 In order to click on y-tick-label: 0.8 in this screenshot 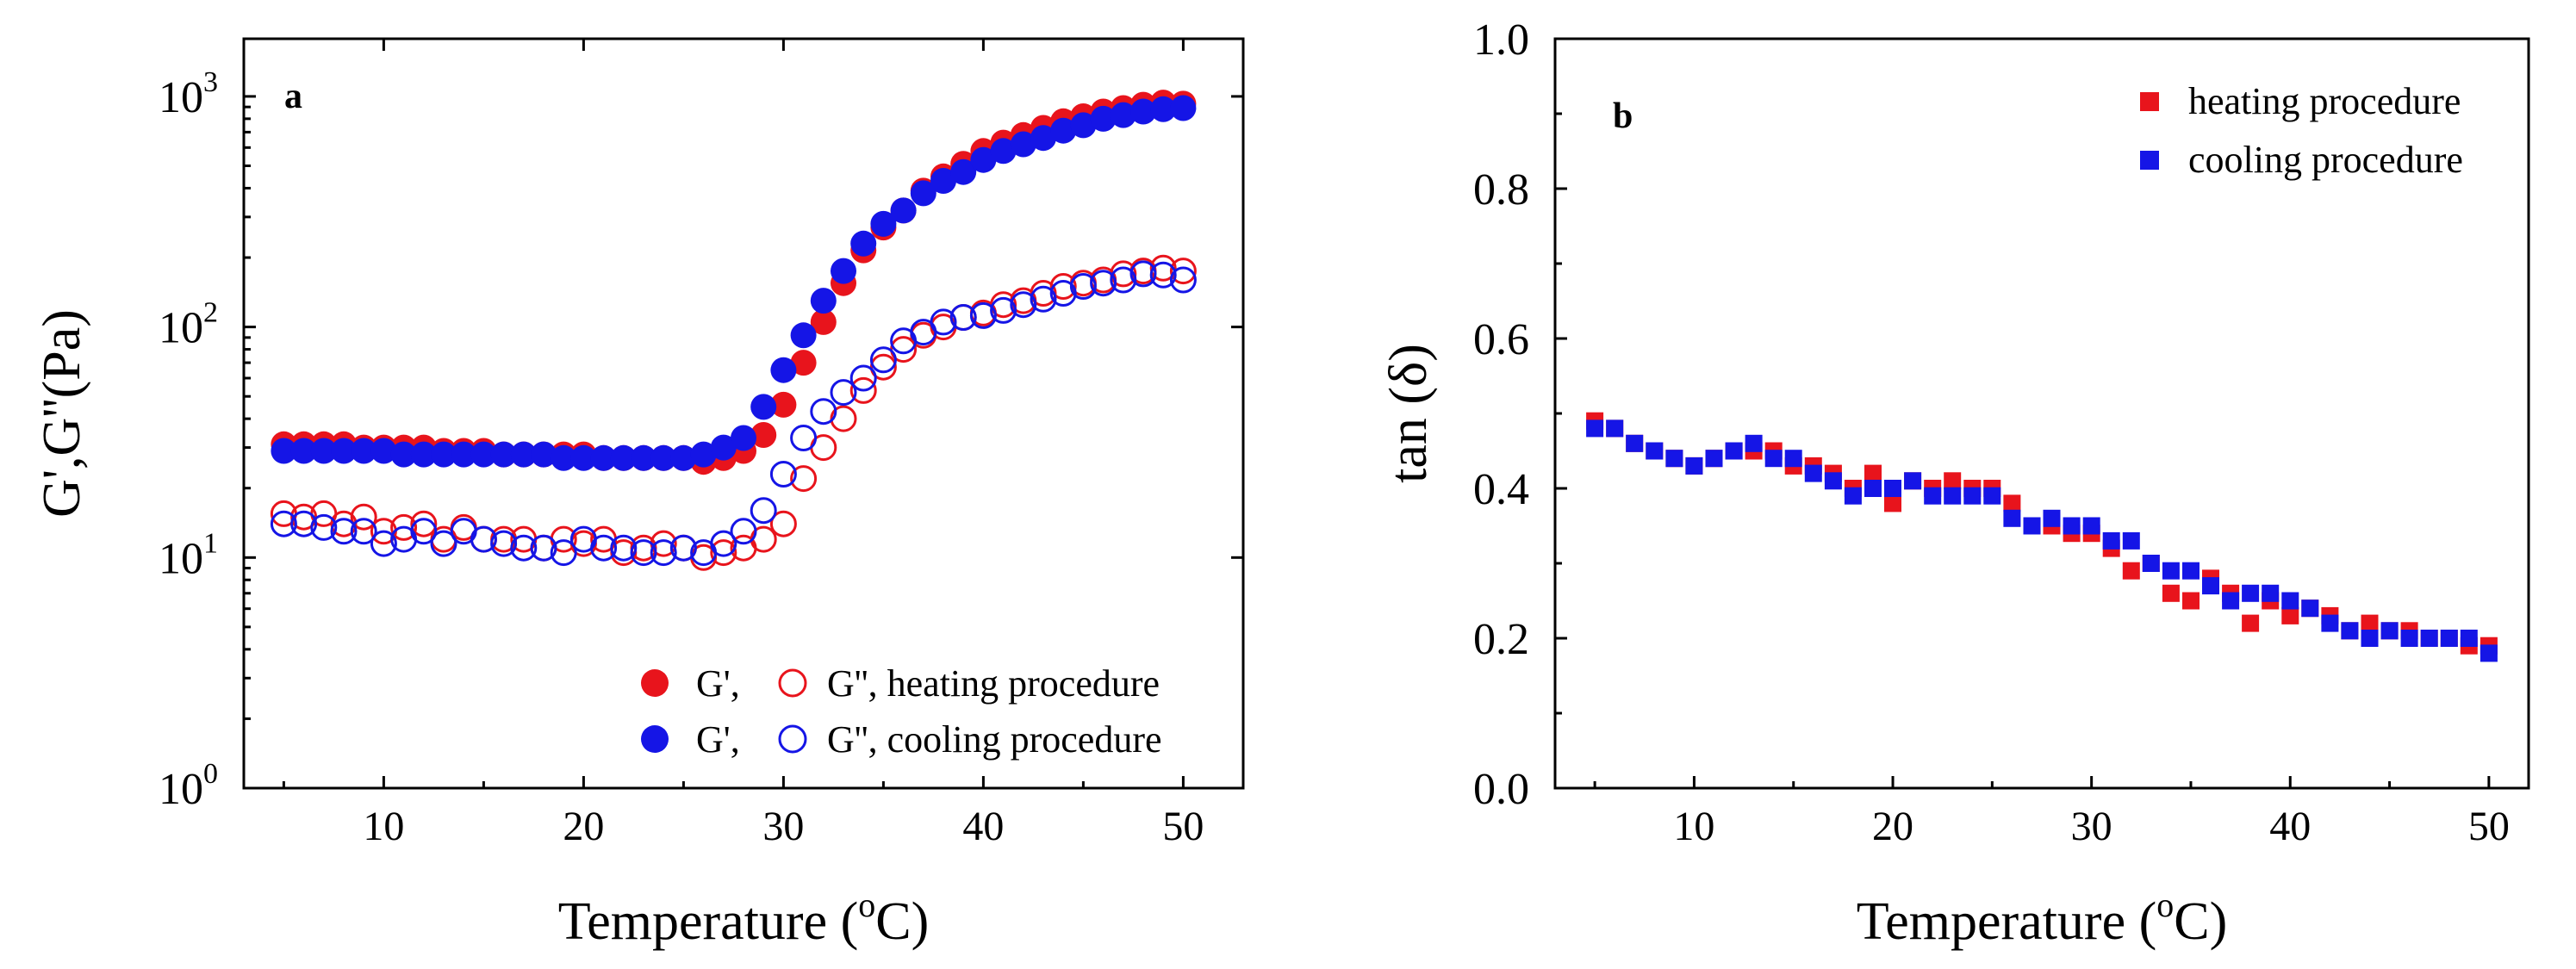, I will do `click(1501, 189)`.